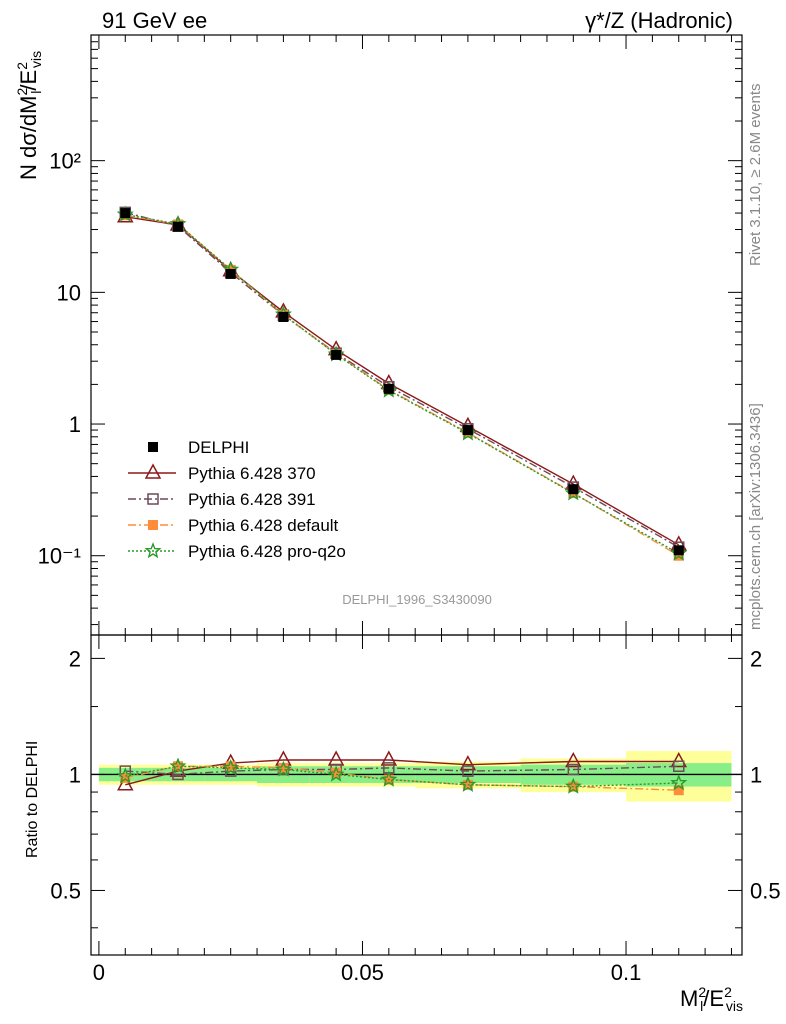 This screenshot has height=1024, width=786. What do you see at coordinates (402, 772) in the screenshot?
I see `series-1-ratio-line` at bounding box center [402, 772].